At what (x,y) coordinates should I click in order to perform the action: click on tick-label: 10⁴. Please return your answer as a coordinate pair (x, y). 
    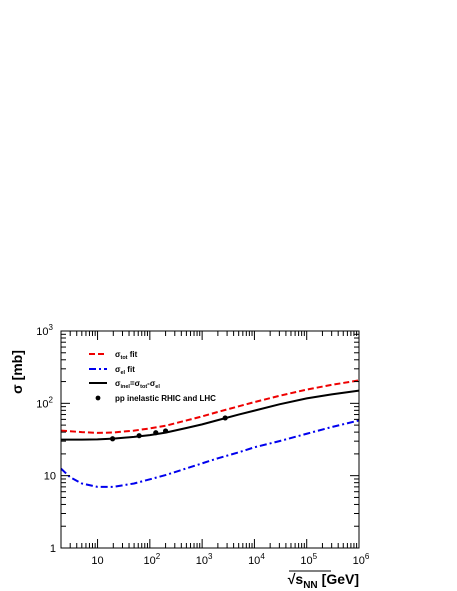
    Looking at the image, I should click on (256, 559).